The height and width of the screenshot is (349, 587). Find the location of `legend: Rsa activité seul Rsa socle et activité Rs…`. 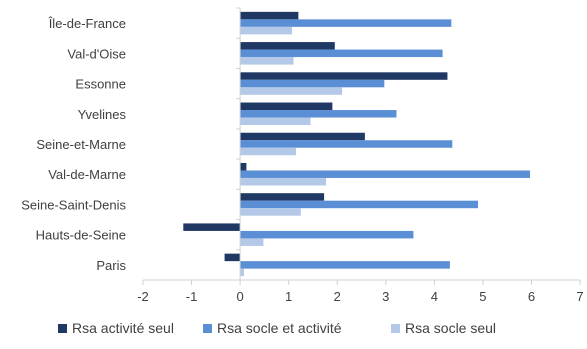

legend: Rsa activité seul Rsa socle et activité Rs… is located at coordinates (277, 328).